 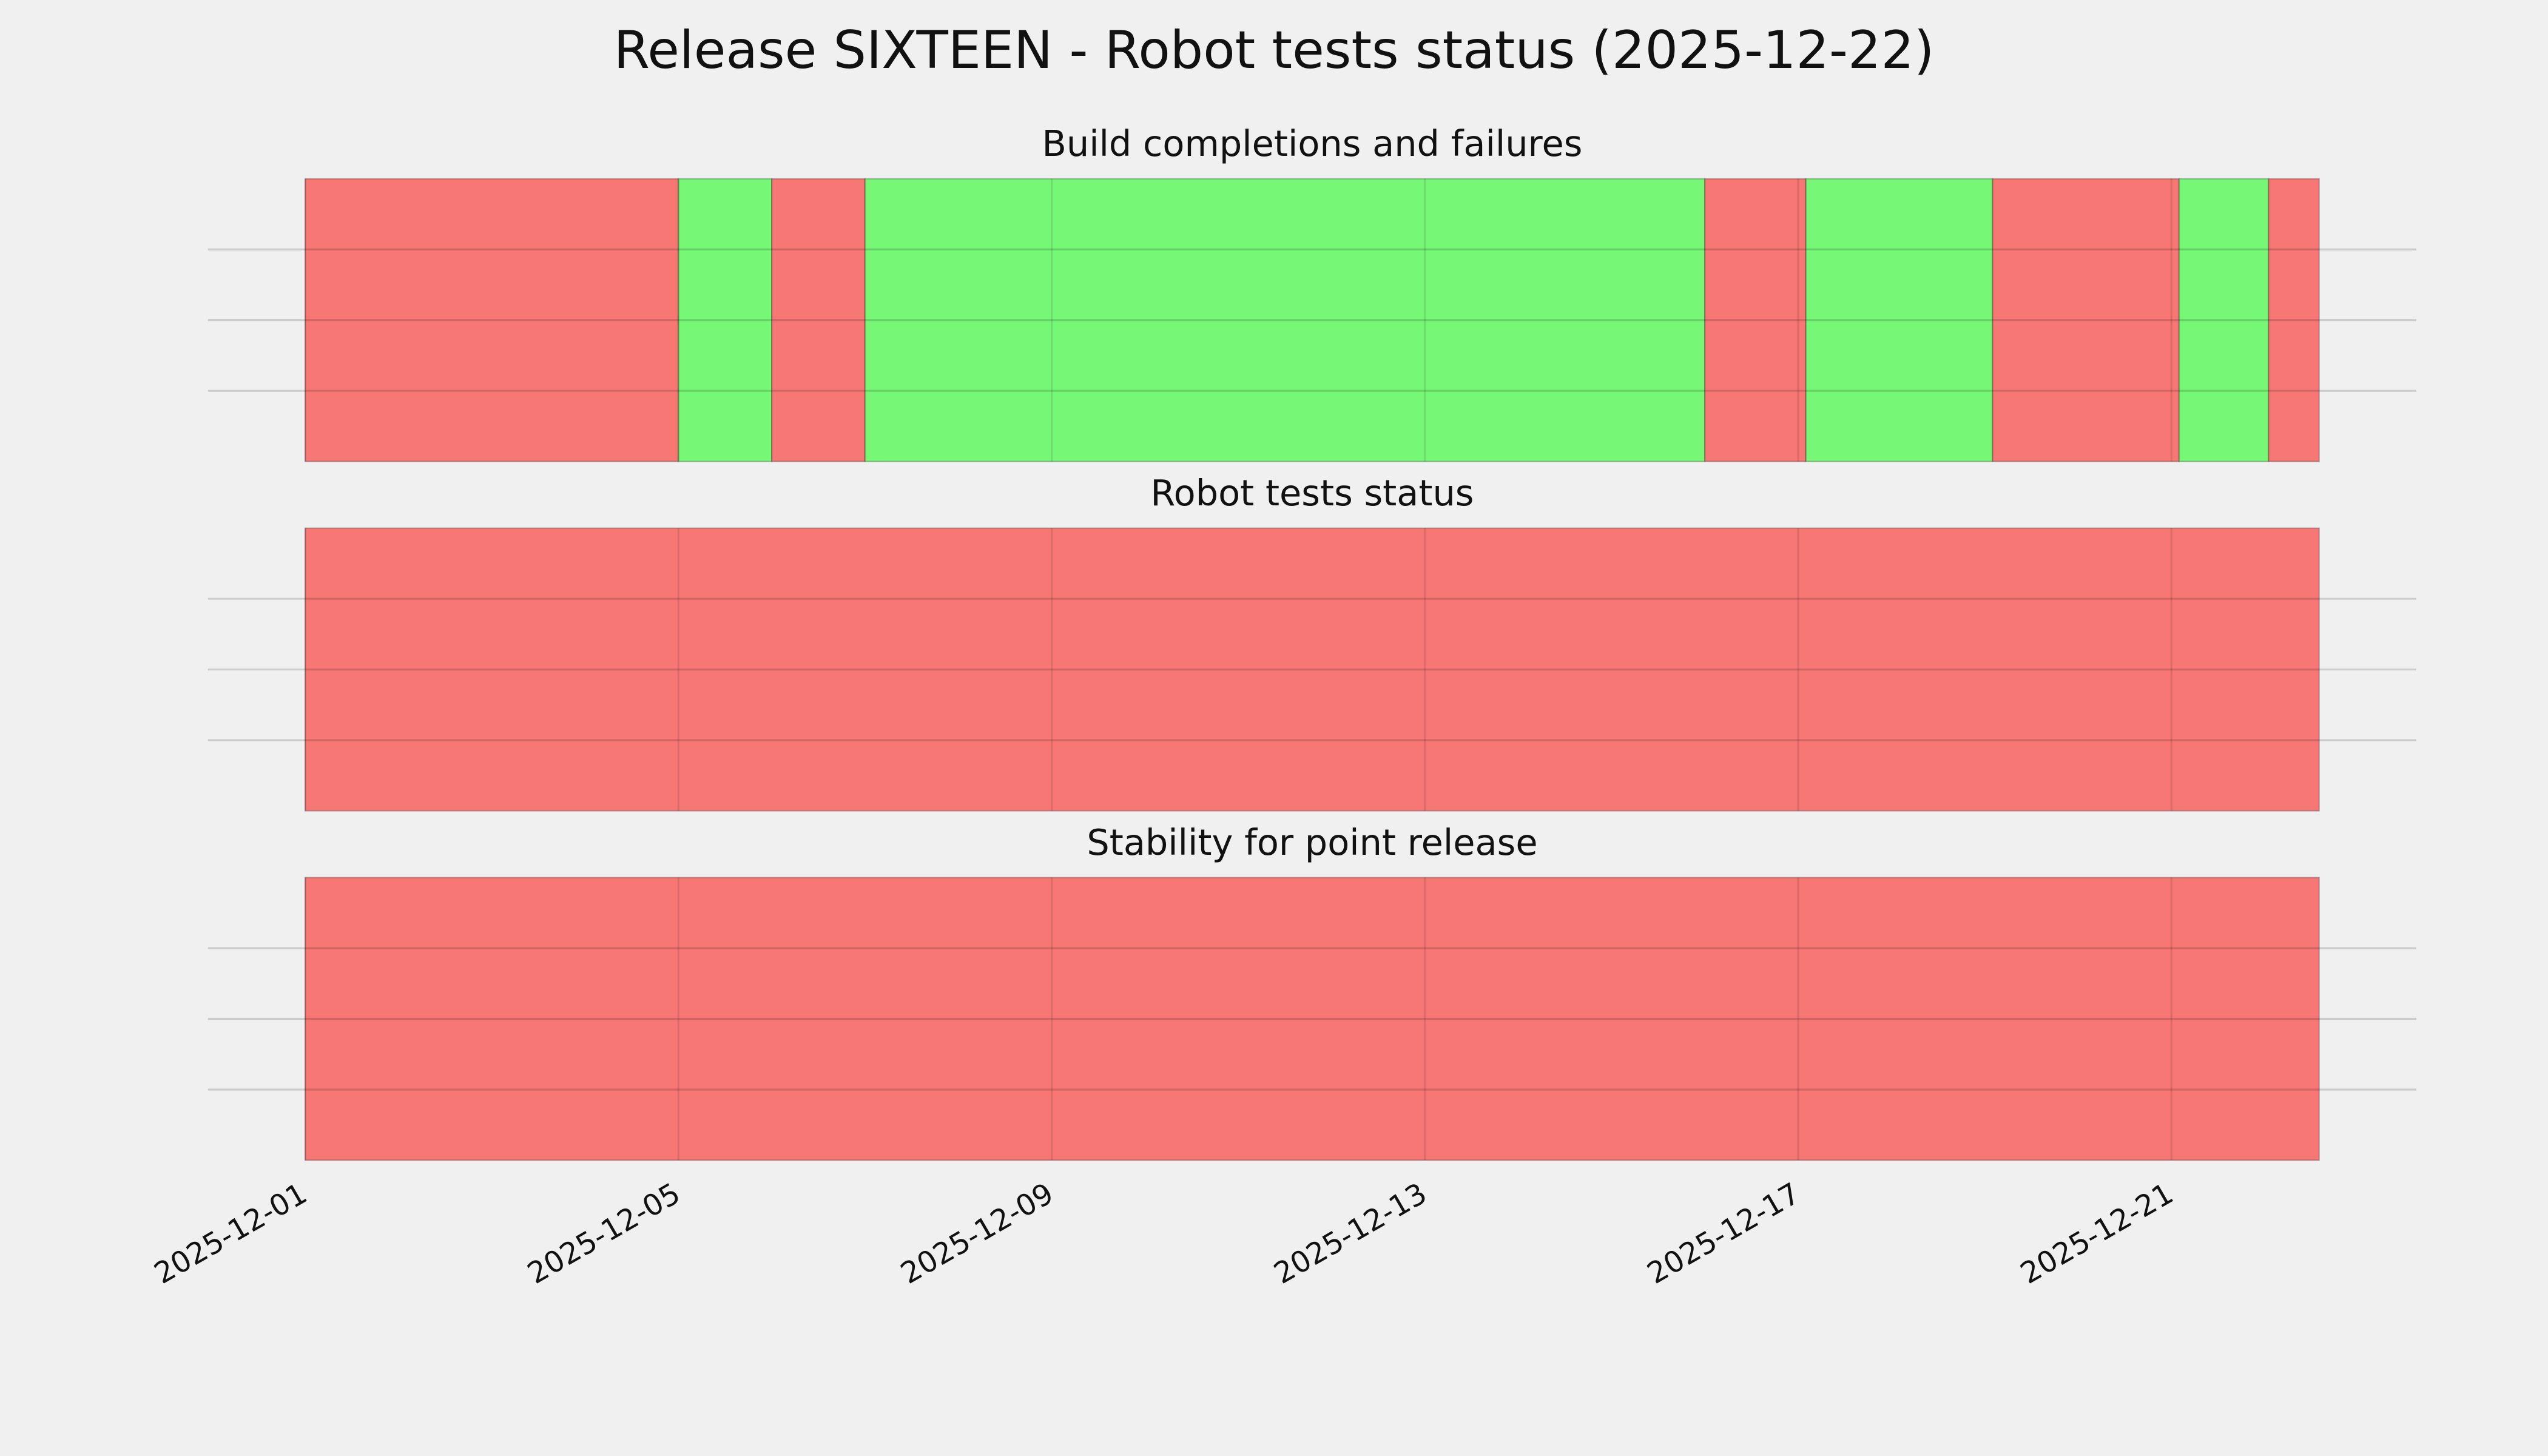 I want to click on x-tick-label: 2025-12-21, so click(x=2097, y=1233).